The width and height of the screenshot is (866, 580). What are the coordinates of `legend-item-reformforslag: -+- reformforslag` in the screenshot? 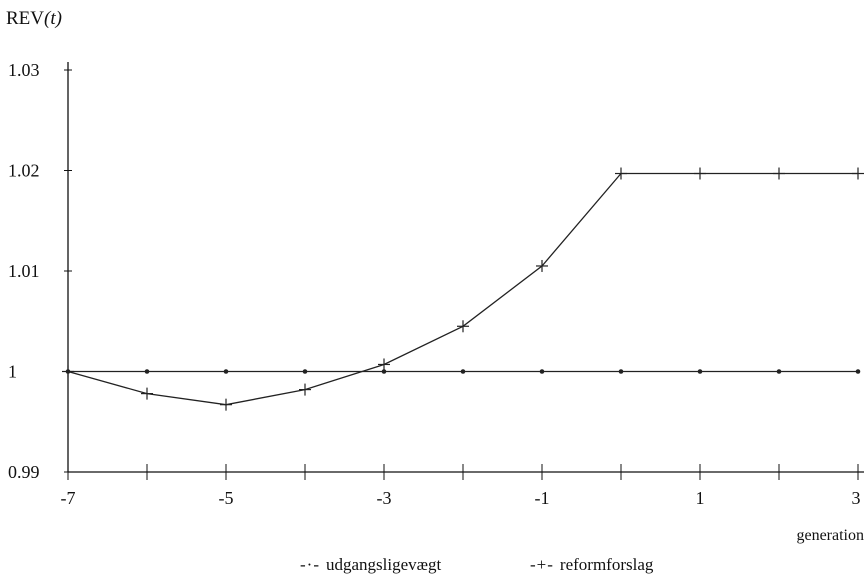 It's located at (591, 565).